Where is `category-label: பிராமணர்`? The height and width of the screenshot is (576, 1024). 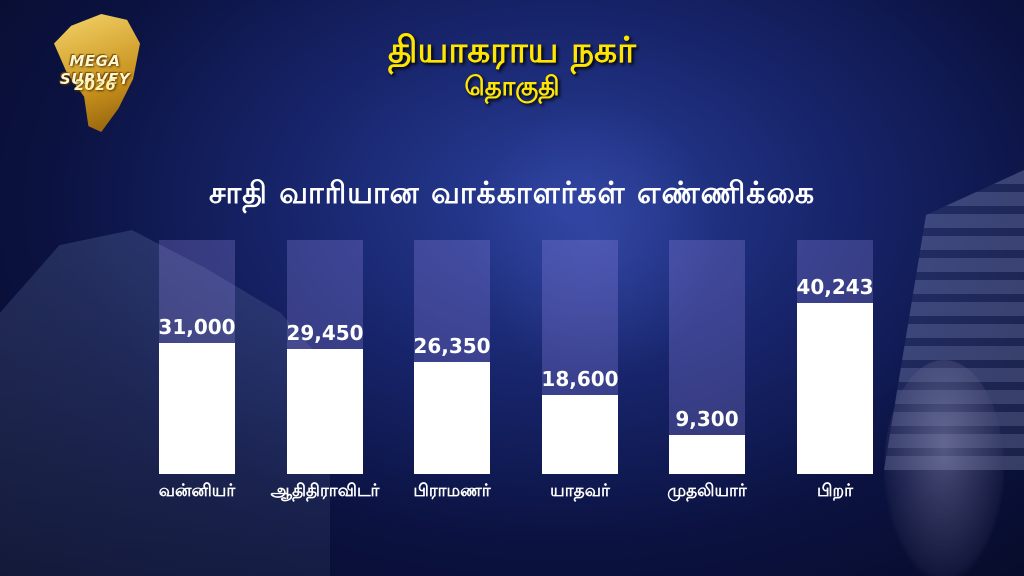 category-label: பிராமணர் is located at coordinates (452, 491).